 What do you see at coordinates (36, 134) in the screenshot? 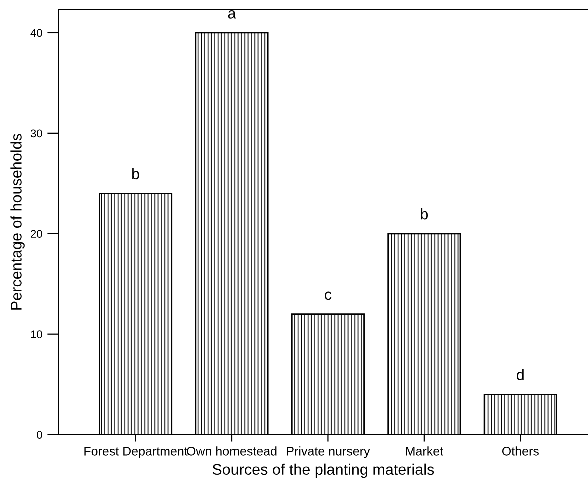
I see `y-tick-label: 30` at bounding box center [36, 134].